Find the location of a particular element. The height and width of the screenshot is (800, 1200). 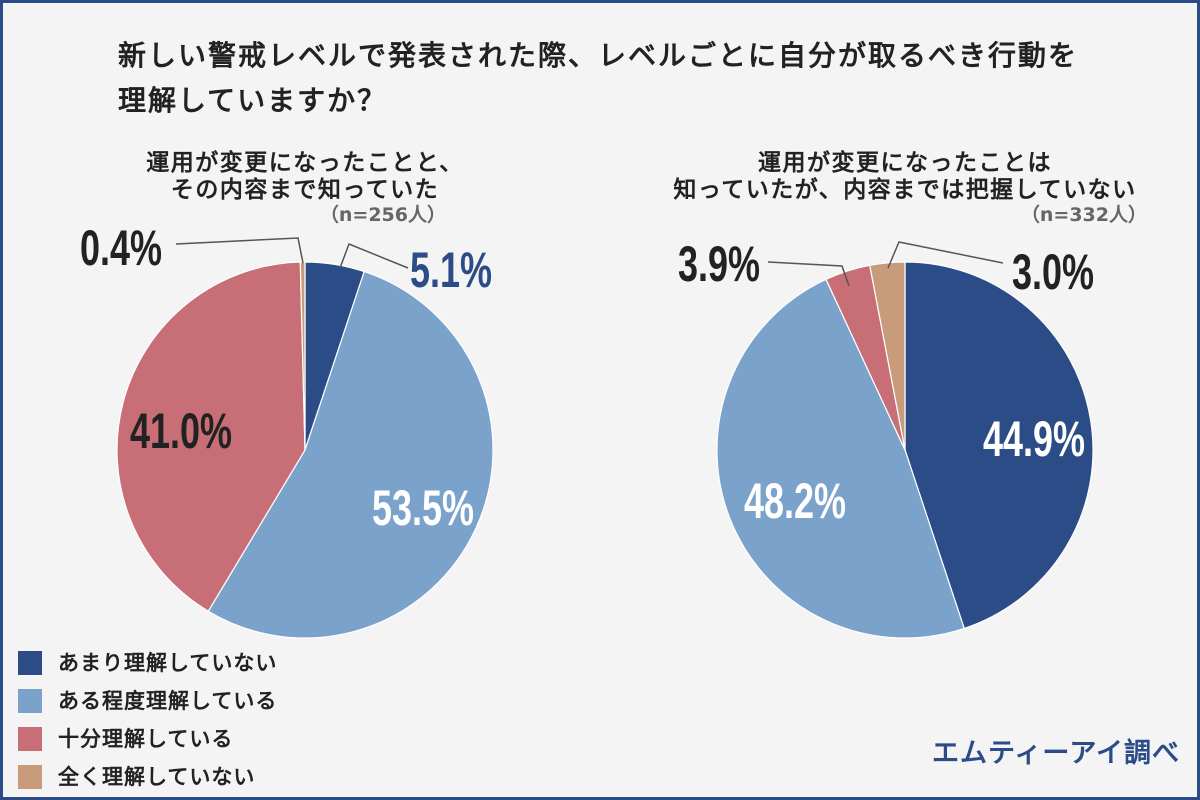

right-pie-leader-line-understand-fully is located at coordinates (808, 274).